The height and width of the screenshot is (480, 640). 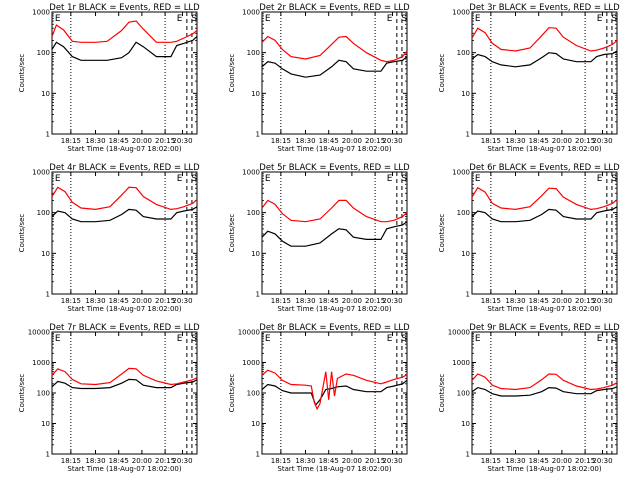 What do you see at coordinates (124, 168) in the screenshot?
I see `panel-title: Det 4r BLACK = Events, RED = LLD` at bounding box center [124, 168].